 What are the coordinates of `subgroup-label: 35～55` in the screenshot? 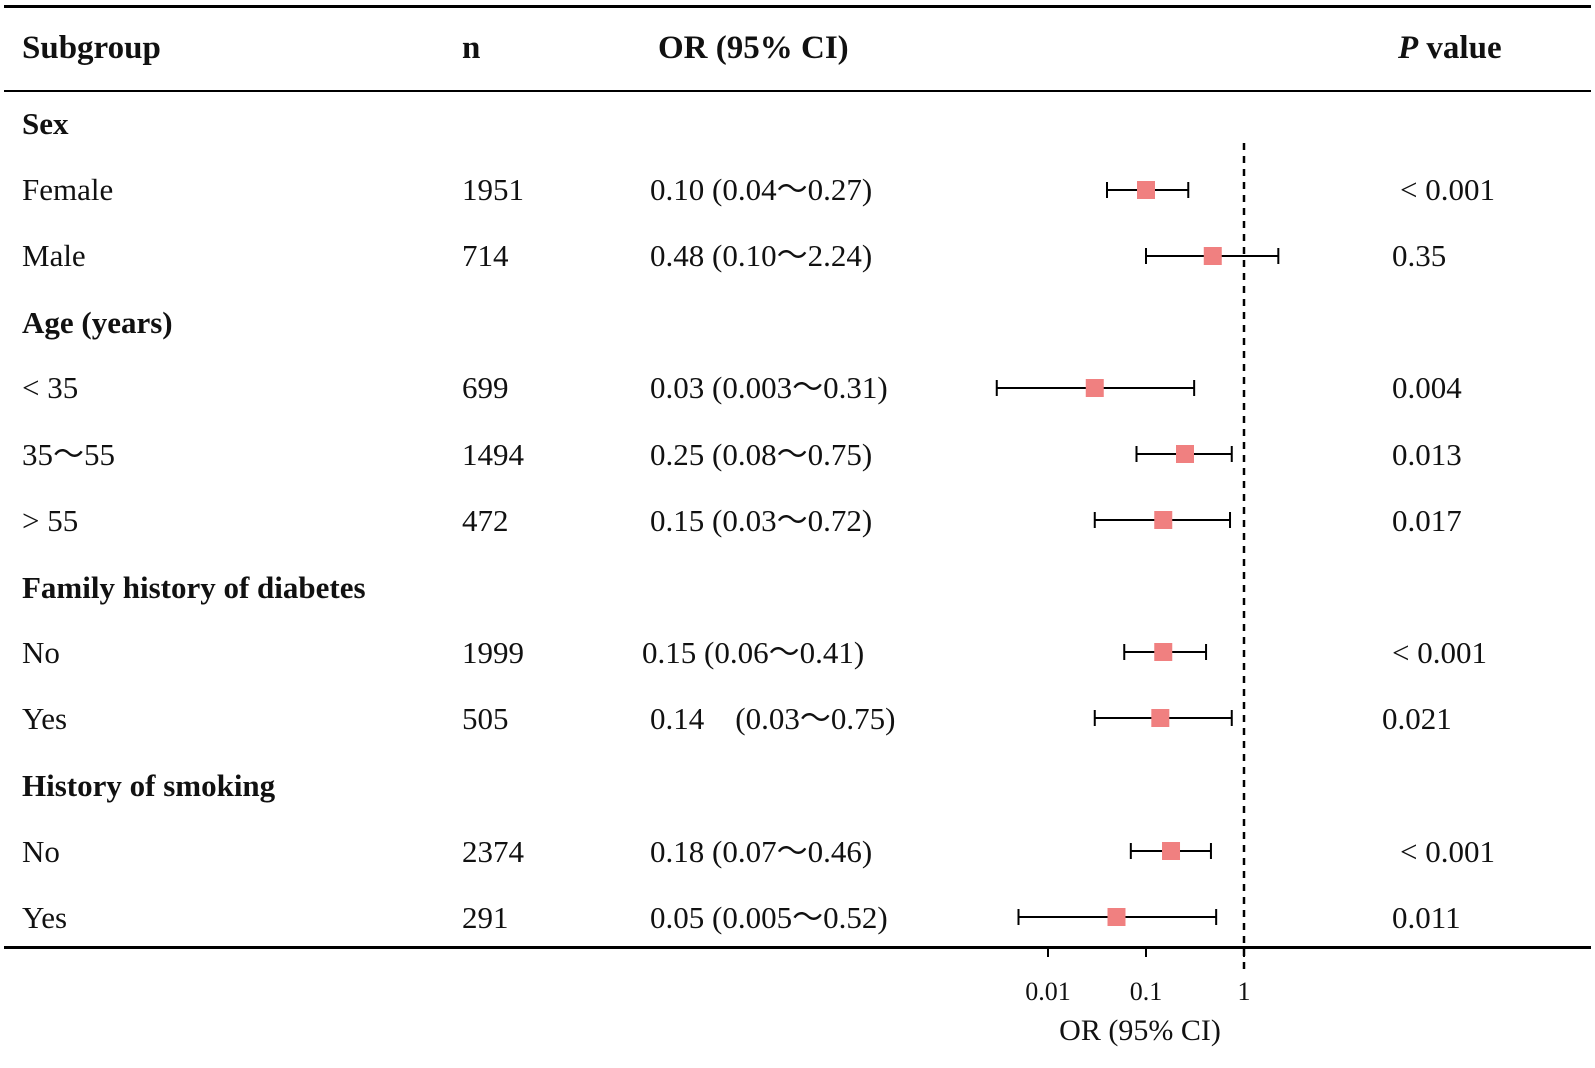 It's located at (68, 454).